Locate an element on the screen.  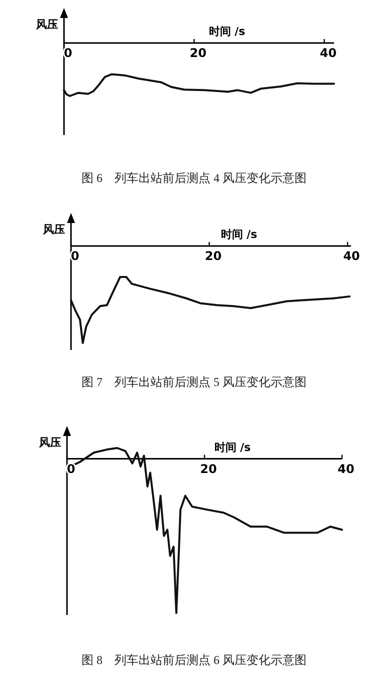
text: 图 6 列车出站前后测点 4 风压变化示意图 is located at coordinates (194, 178).